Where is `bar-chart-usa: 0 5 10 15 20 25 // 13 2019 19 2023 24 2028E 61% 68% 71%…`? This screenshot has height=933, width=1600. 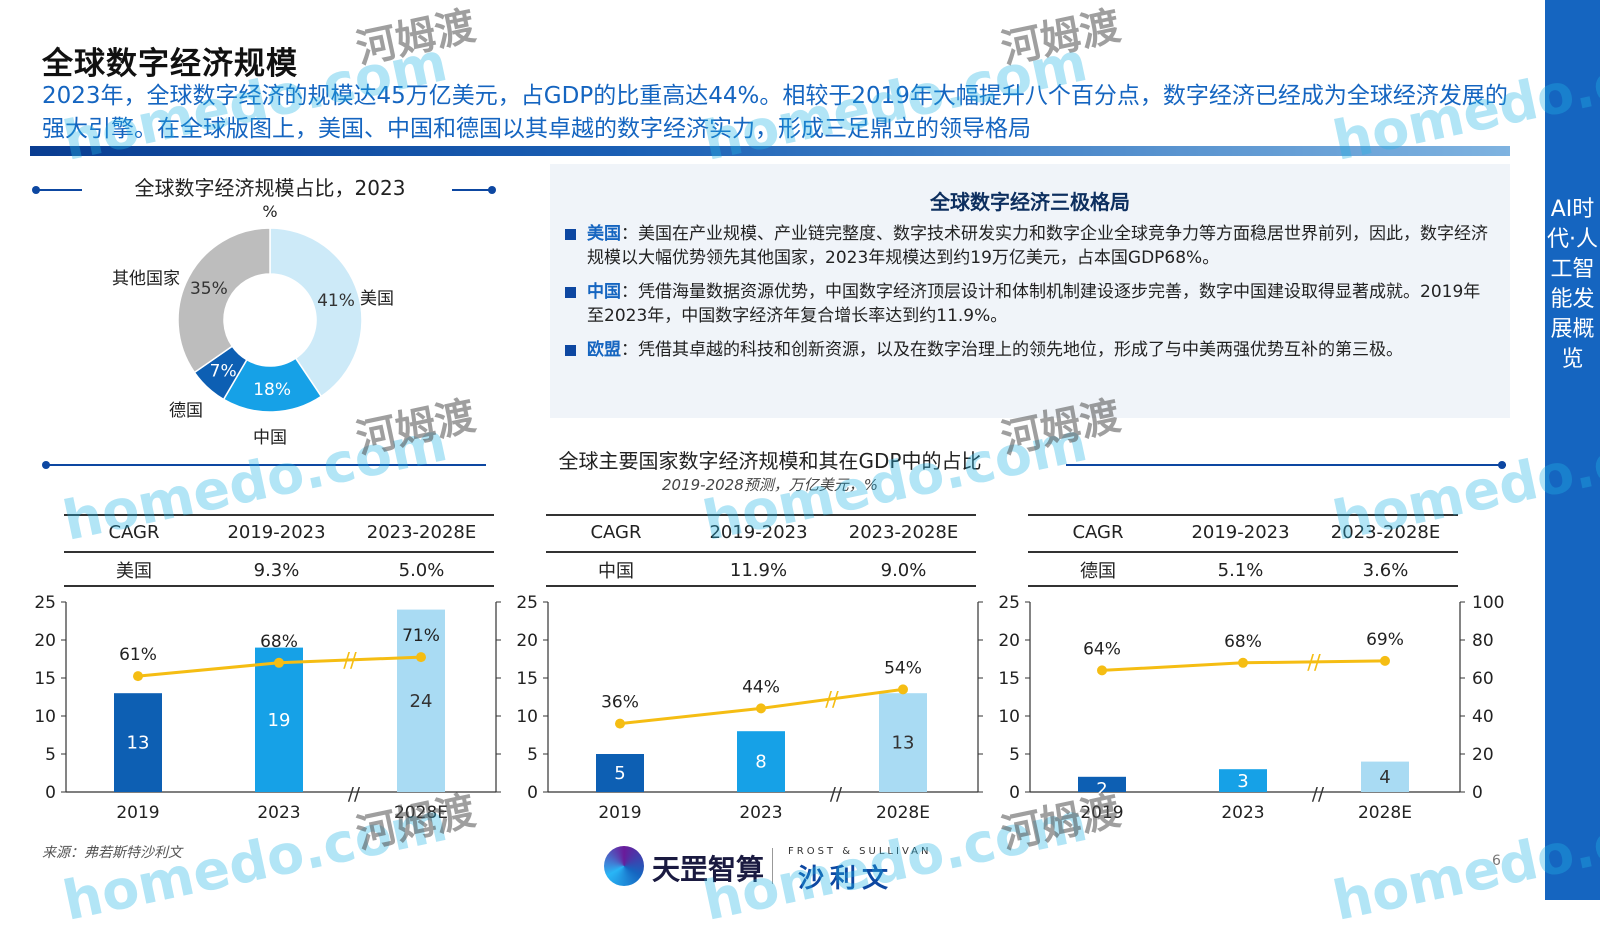
bar-chart-usa: 0 5 10 15 20 25 // 13 2019 19 2023 24 2028E 61% 68% 71%… is located at coordinates (267, 708).